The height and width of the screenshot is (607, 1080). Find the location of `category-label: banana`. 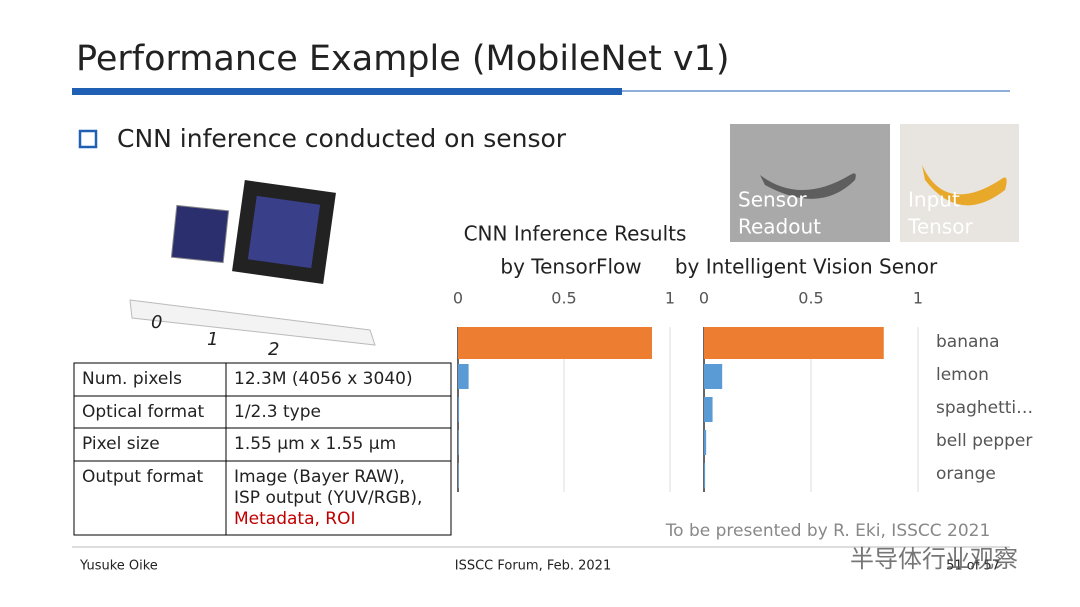

category-label: banana is located at coordinates (968, 342).